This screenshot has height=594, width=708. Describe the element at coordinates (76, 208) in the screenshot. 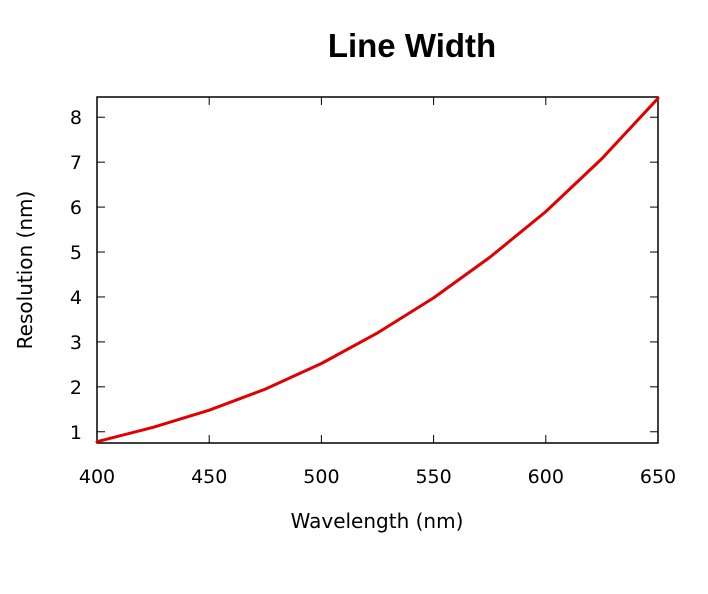

I see `y-tick-label: 6` at that location.